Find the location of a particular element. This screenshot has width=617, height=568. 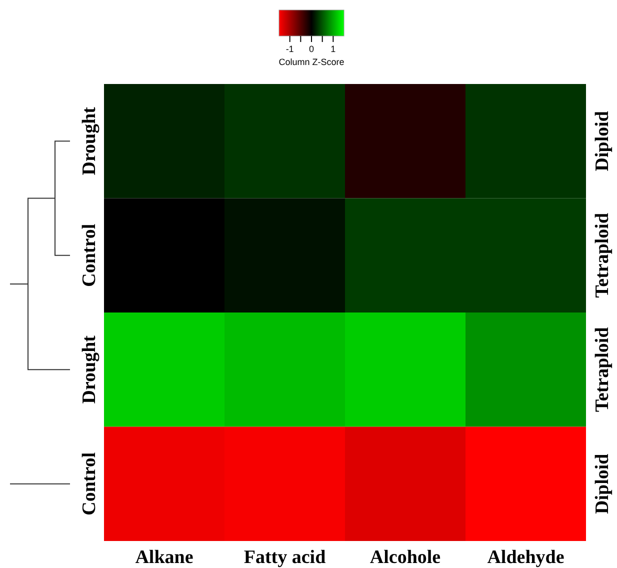

x-tick-label: Fatty acid is located at coordinates (285, 557).